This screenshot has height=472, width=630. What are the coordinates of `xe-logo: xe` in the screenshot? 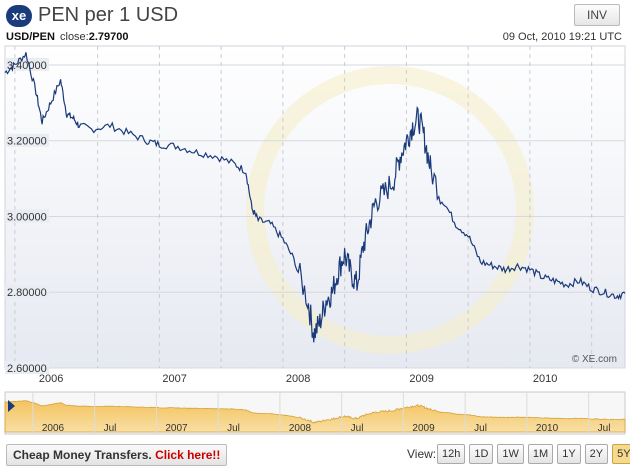 It's located at (19, 16).